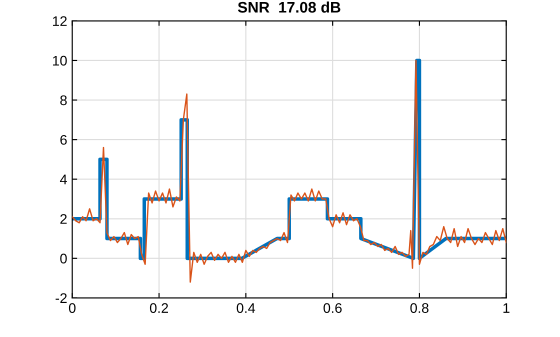 Image resolution: width=560 pixels, height=337 pixels. I want to click on chart-title: SNR 17.08 dB, so click(289, 7).